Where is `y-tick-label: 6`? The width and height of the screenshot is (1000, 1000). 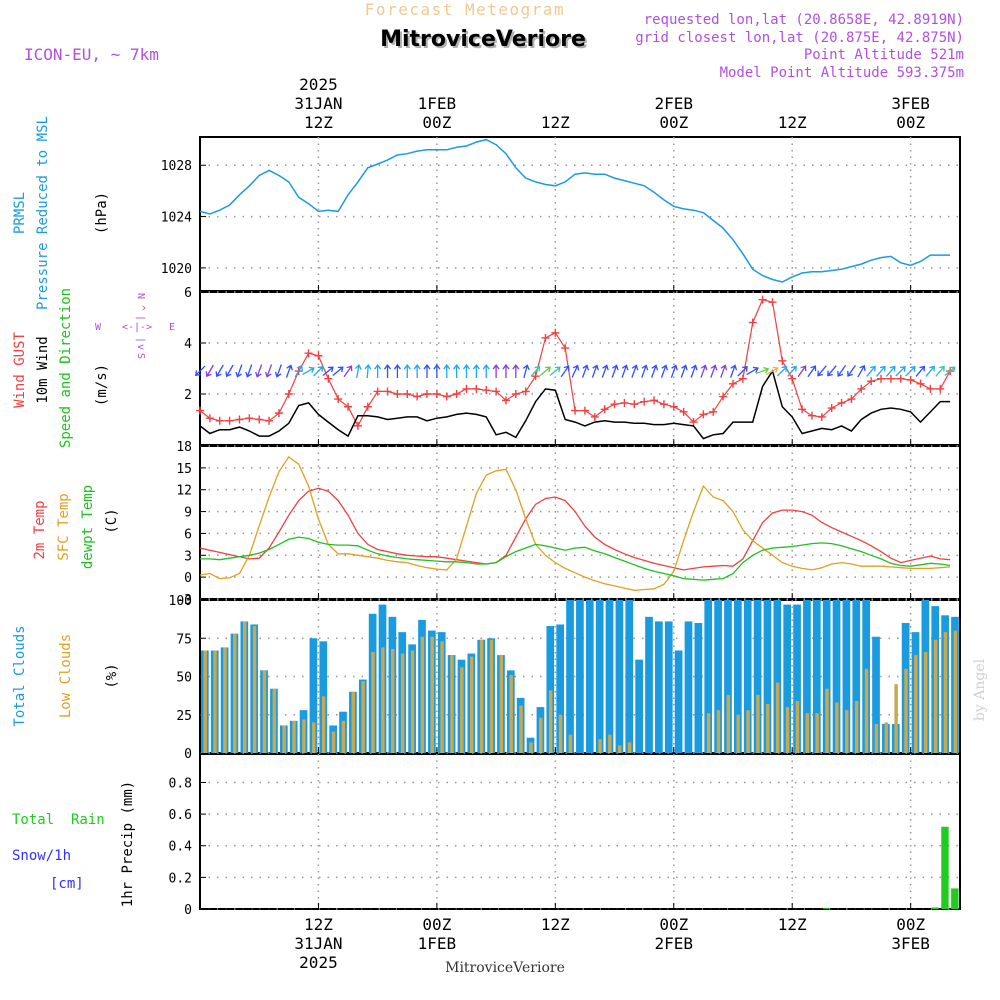
y-tick-label: 6 is located at coordinates (188, 293).